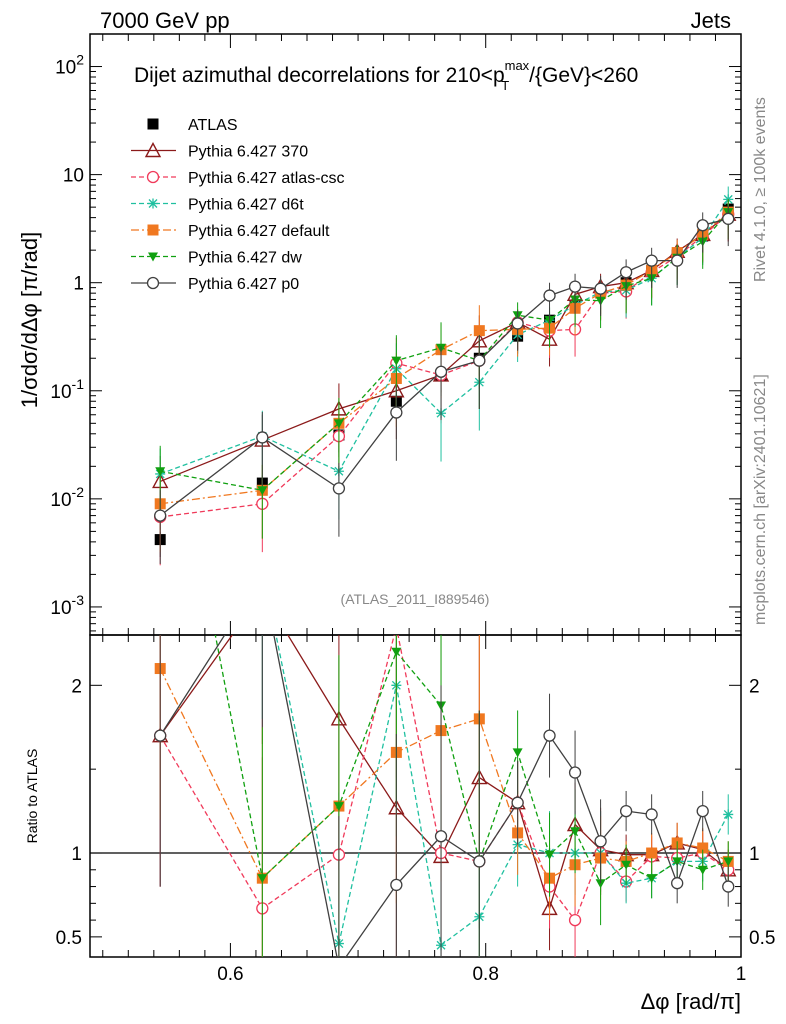  I want to click on header-observable: Jets, so click(711, 20).